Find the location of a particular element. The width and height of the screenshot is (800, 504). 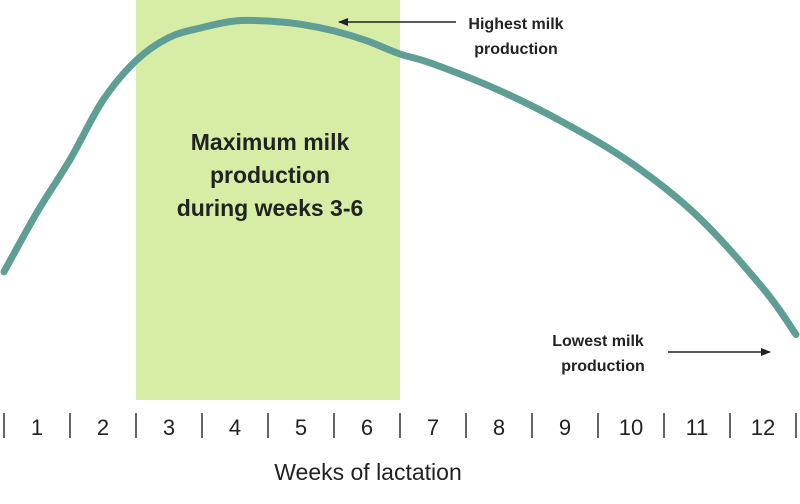

x-tick-label: 1 is located at coordinates (37, 427).